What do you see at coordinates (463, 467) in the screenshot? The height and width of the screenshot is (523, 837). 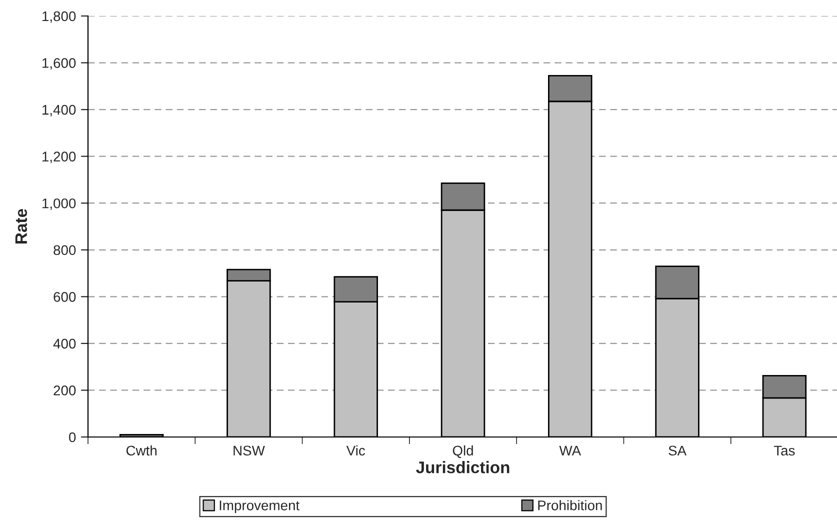 I see `x-axis-title: Jurisdiction` at bounding box center [463, 467].